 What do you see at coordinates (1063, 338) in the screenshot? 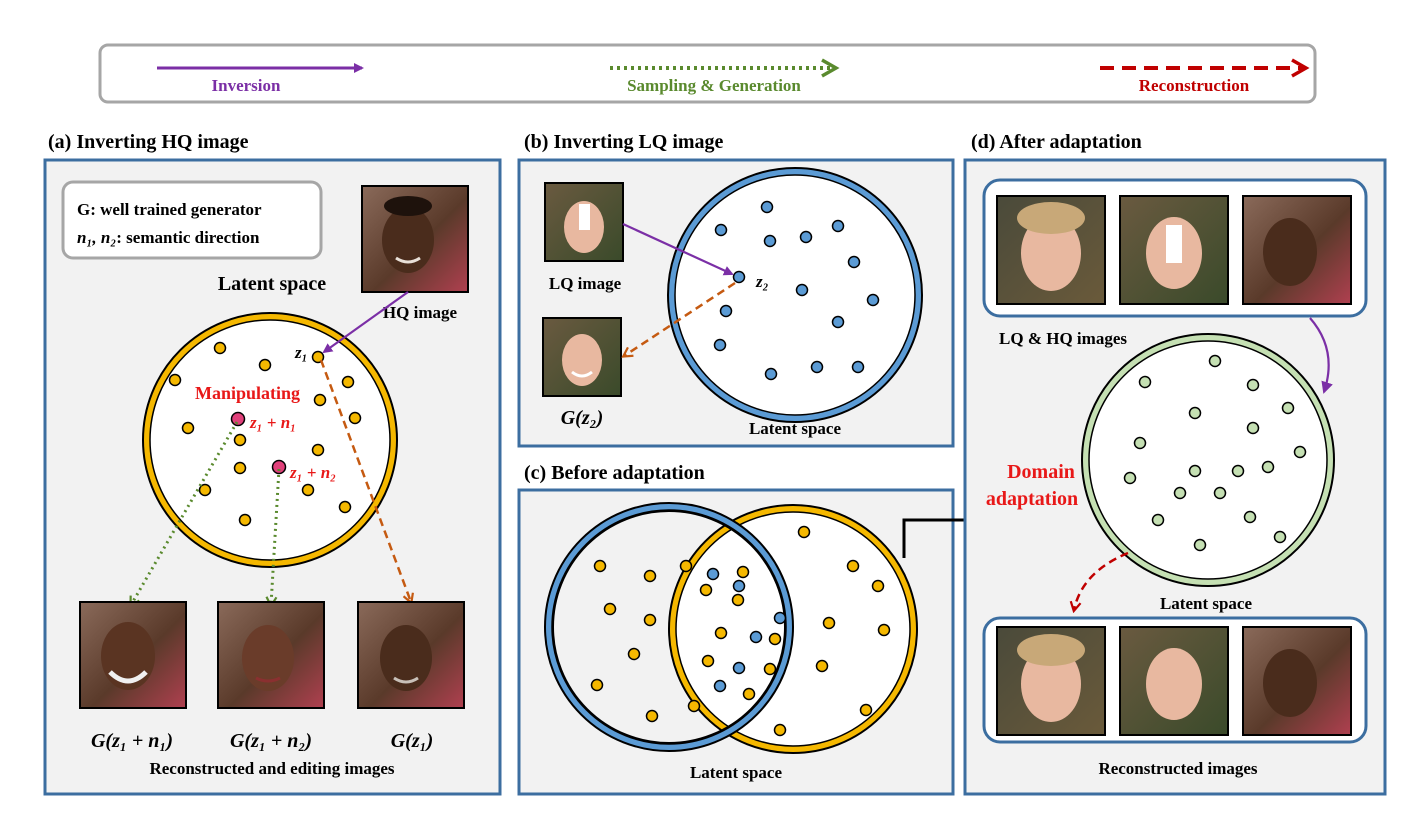
I see `inputs-label: LQ & HQ images` at bounding box center [1063, 338].